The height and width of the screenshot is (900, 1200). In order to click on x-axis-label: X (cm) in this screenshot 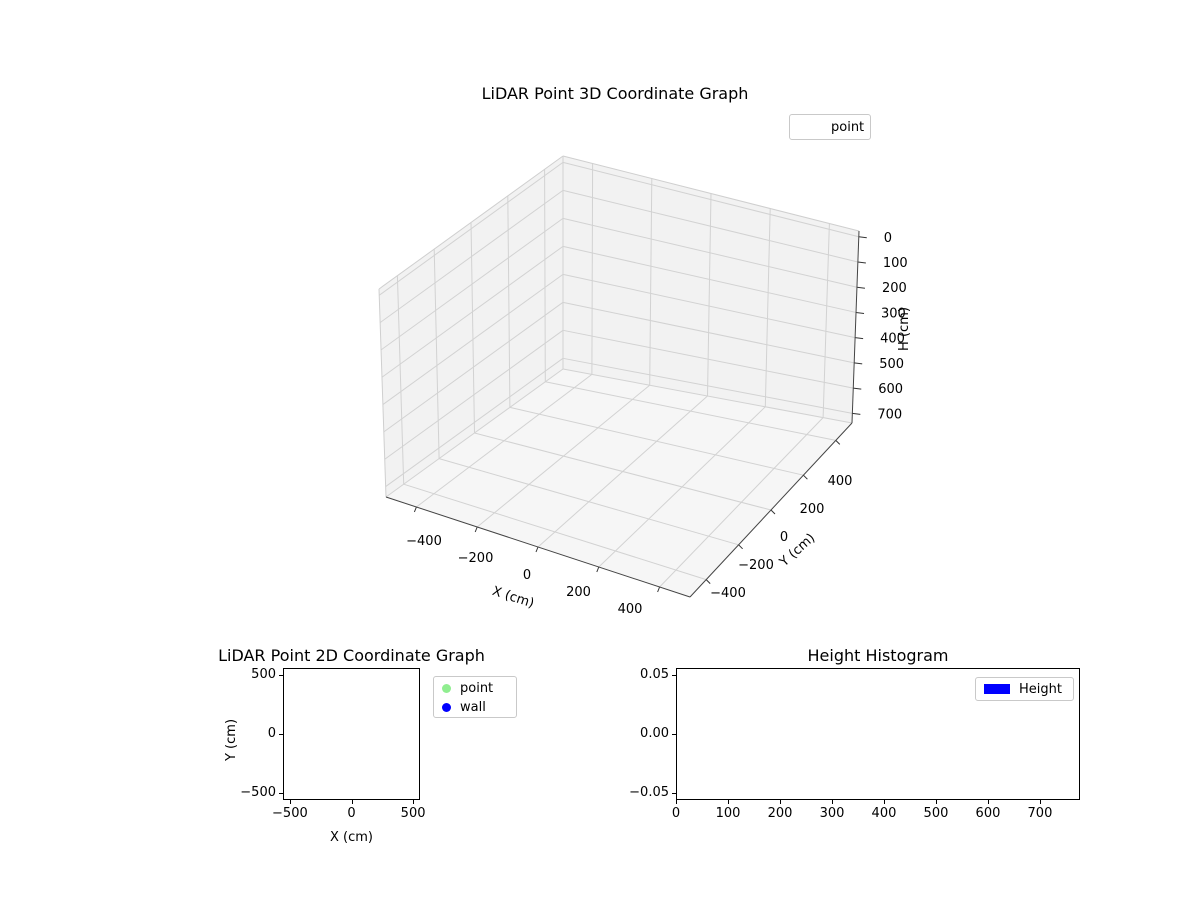, I will do `click(513, 598)`.